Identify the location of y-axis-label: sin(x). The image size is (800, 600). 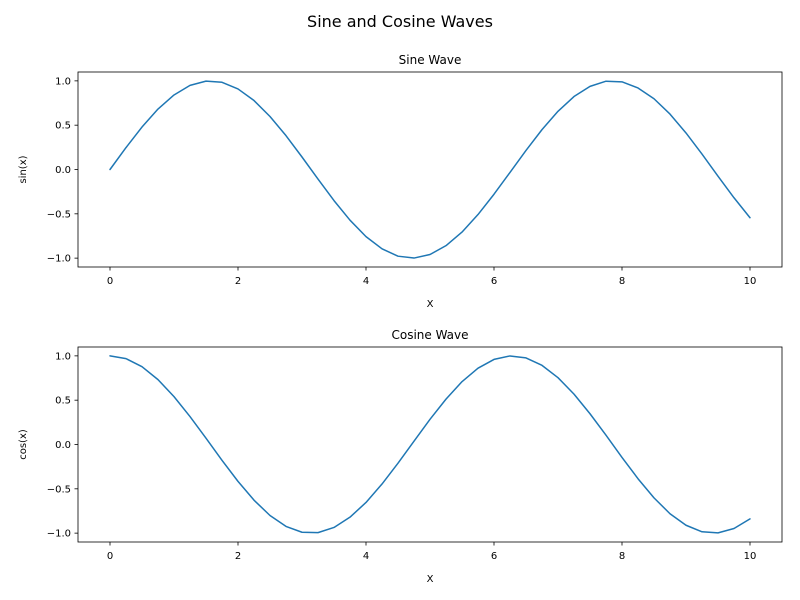
(23, 169).